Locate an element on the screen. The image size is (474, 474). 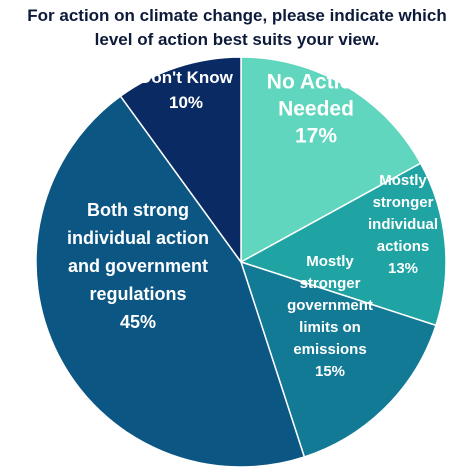
pie-label-3-line-5: emissions is located at coordinates (329, 349).